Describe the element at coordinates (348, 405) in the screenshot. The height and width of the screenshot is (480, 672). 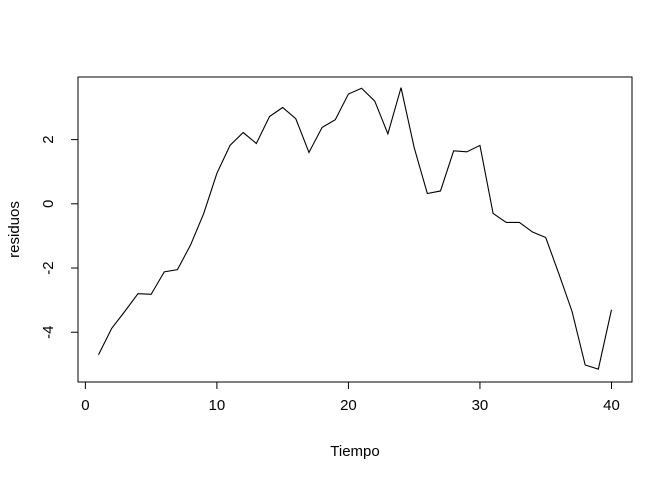
I see `x-tick-label: 20` at that location.